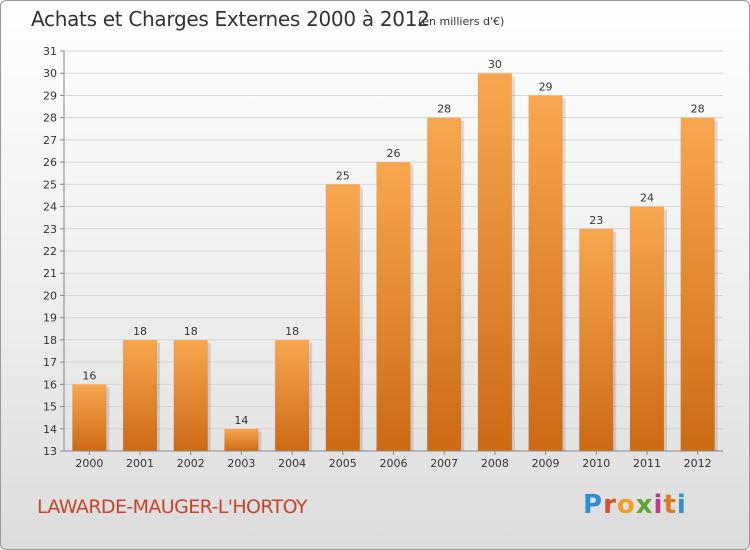  Describe the element at coordinates (50, 95) in the screenshot. I see `y-tick-label: 29` at that location.